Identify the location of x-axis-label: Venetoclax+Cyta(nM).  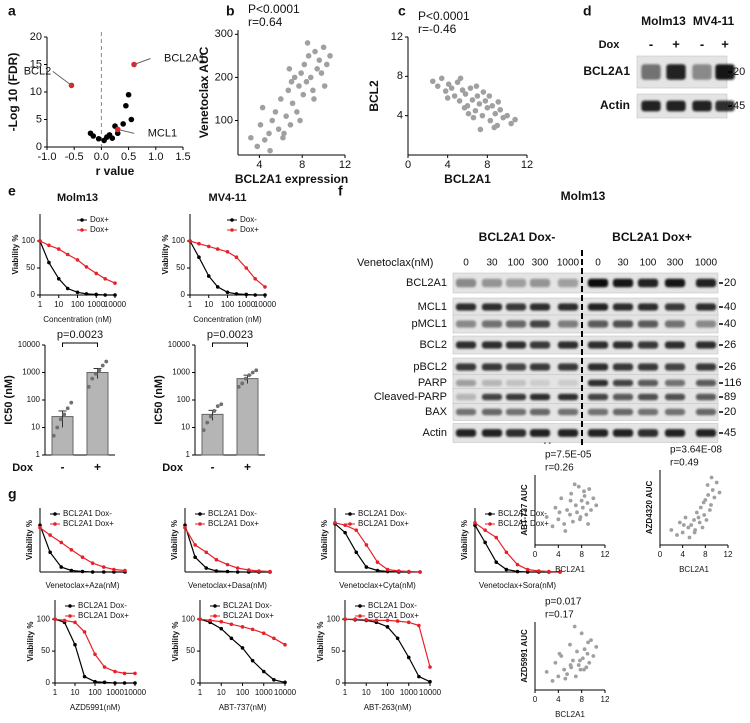
(377, 585).